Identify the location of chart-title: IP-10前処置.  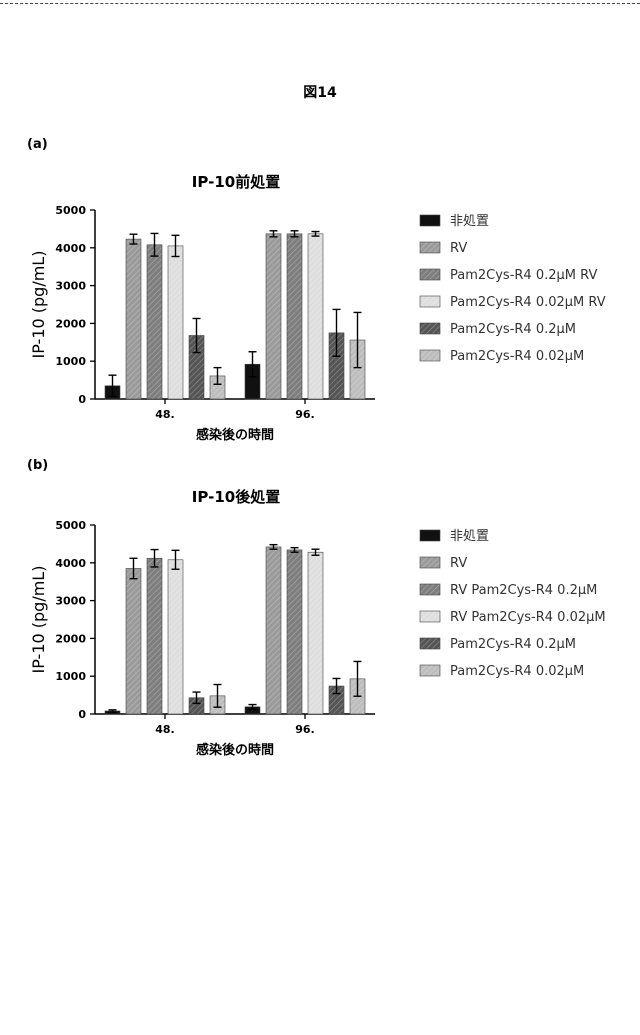
(236, 182).